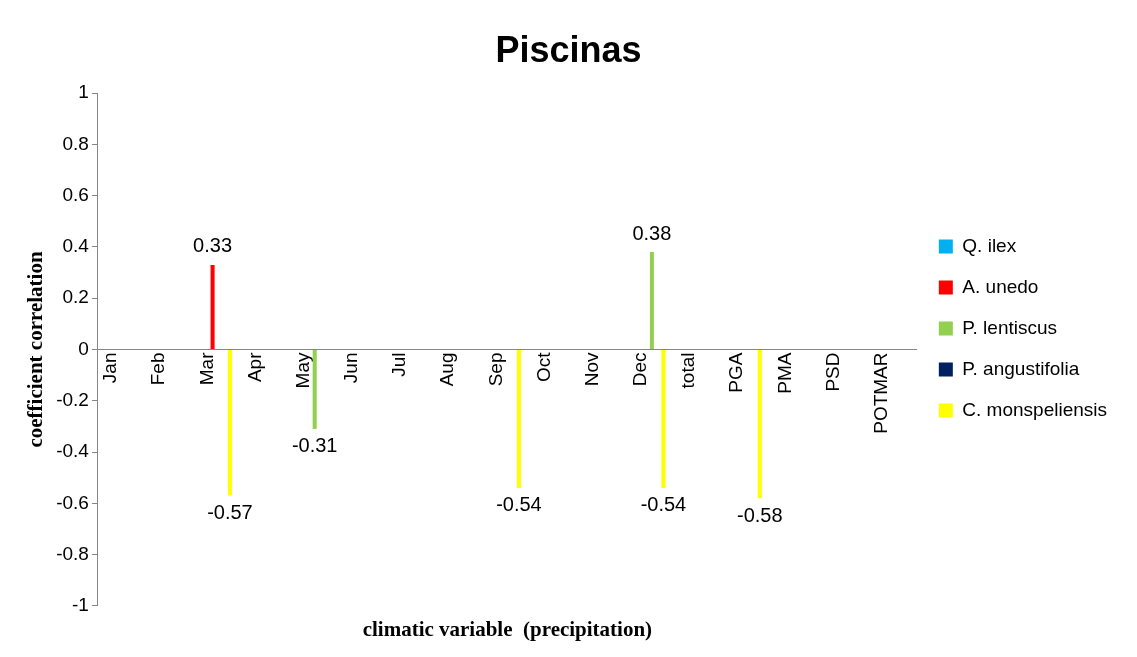 Image resolution: width=1137 pixels, height=657 pixels. I want to click on chart-title: Piscinas, so click(568, 49).